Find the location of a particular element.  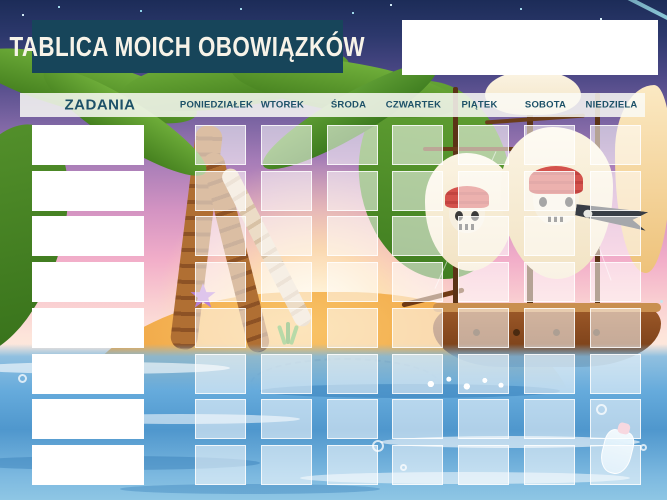

column-header-day-5: PIĄTEK is located at coordinates (479, 105).